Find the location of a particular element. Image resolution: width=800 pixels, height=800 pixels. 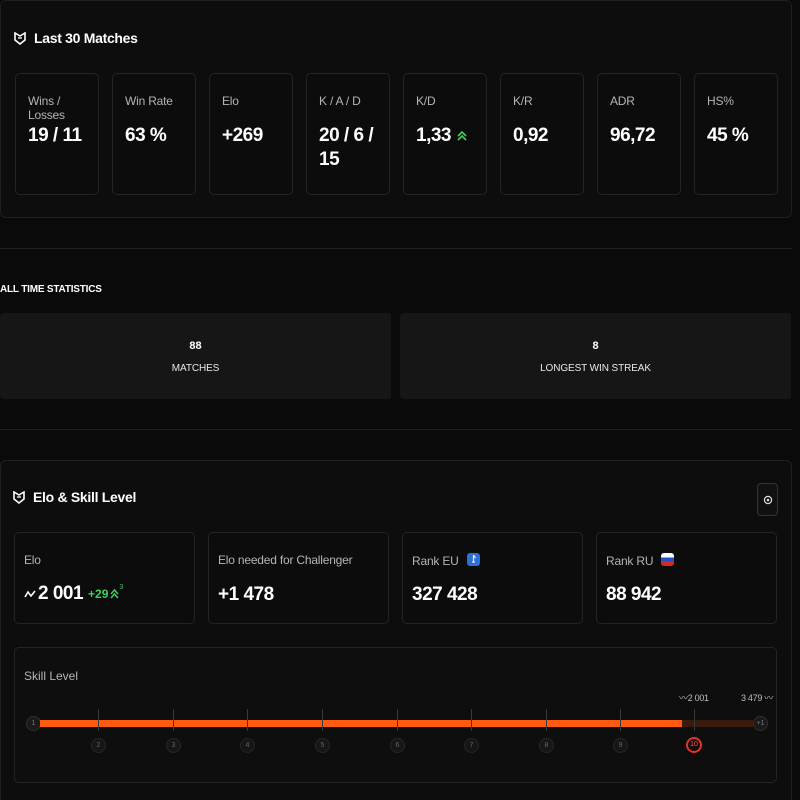

stat-card-kr: K/R 0,92 is located at coordinates (542, 134).